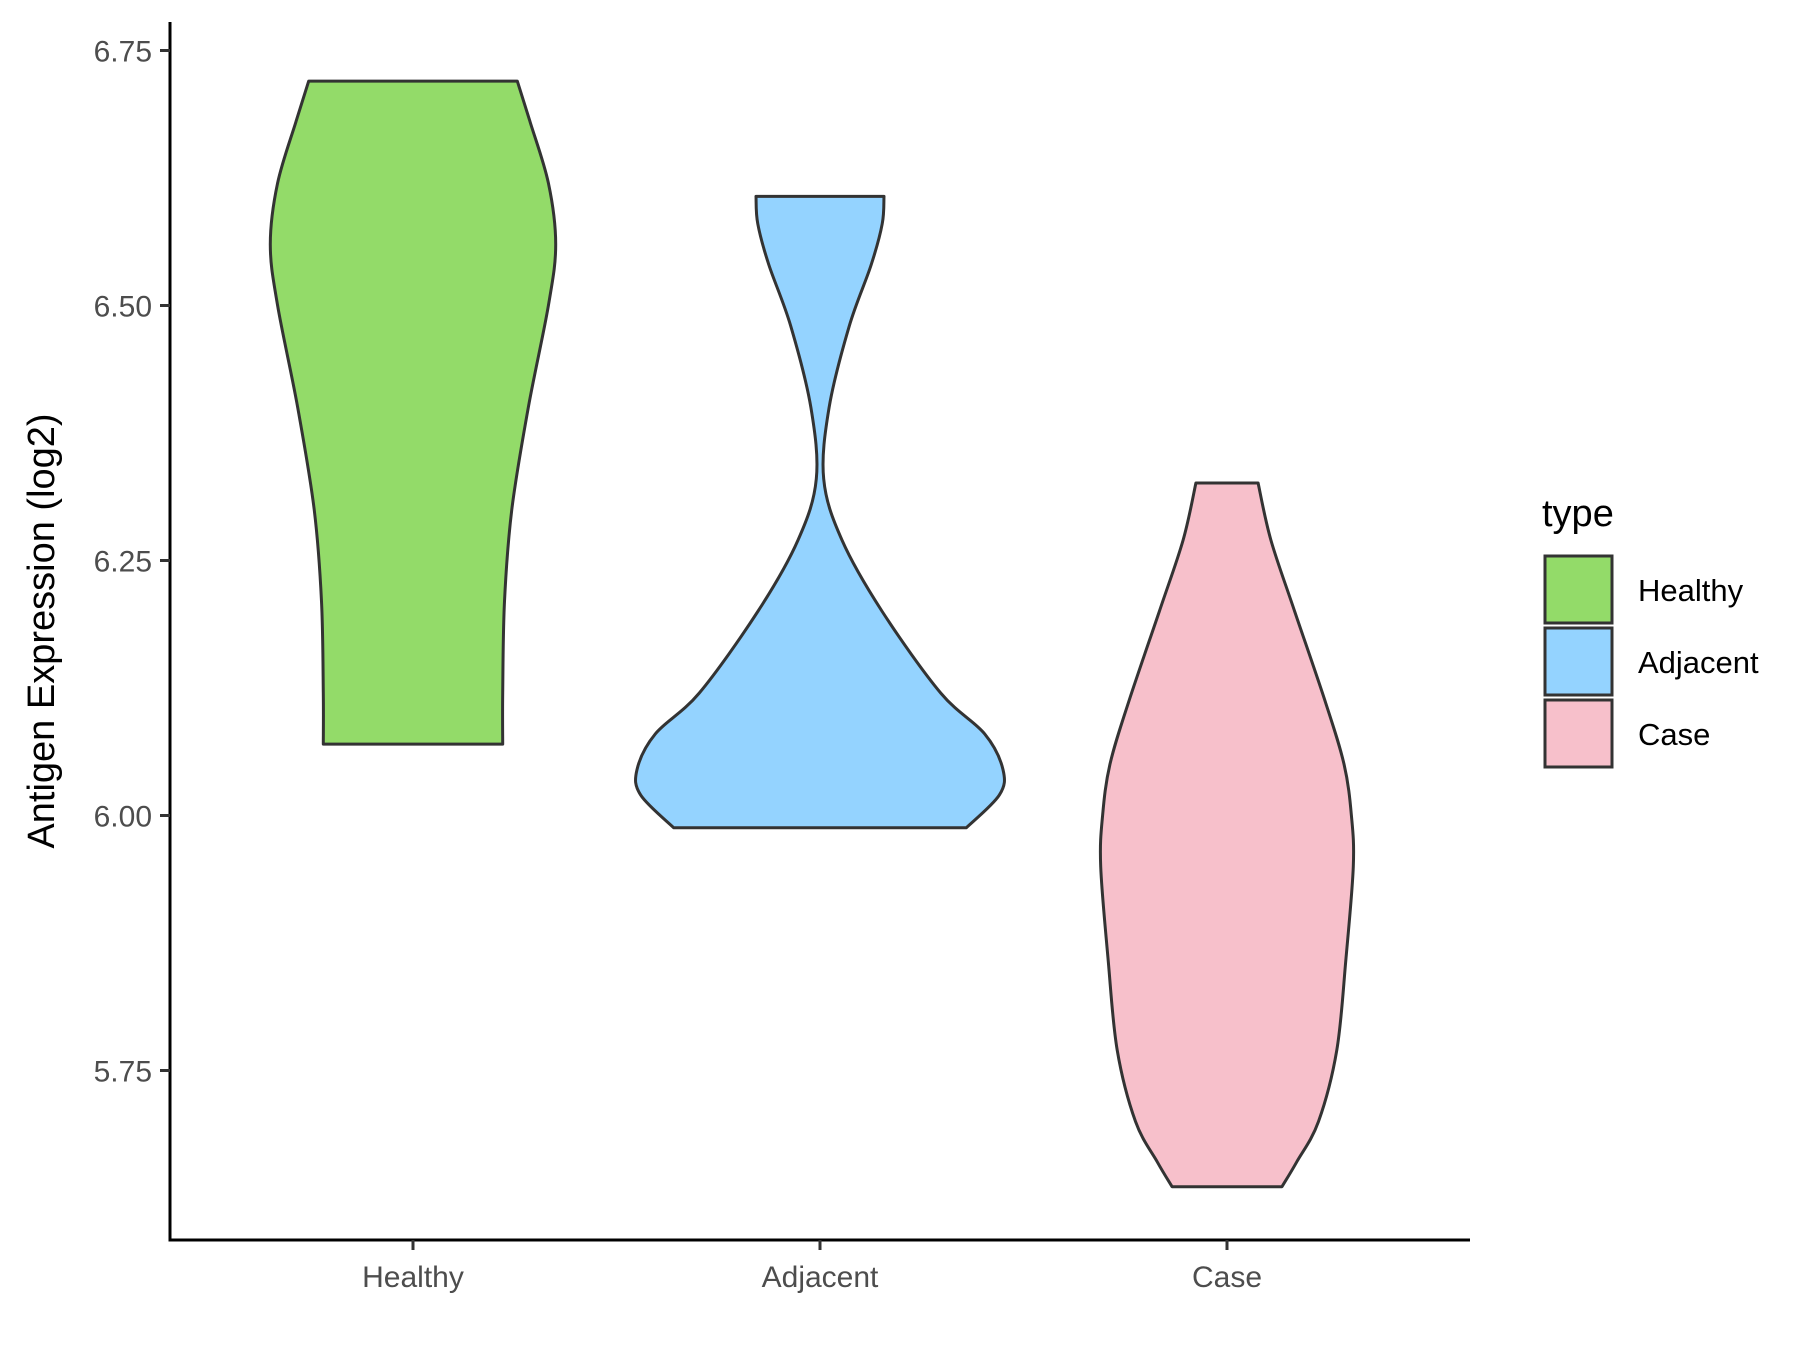 This screenshot has width=1800, height=1350. Describe the element at coordinates (1691, 590) in the screenshot. I see `legend-label: Healthy` at that location.